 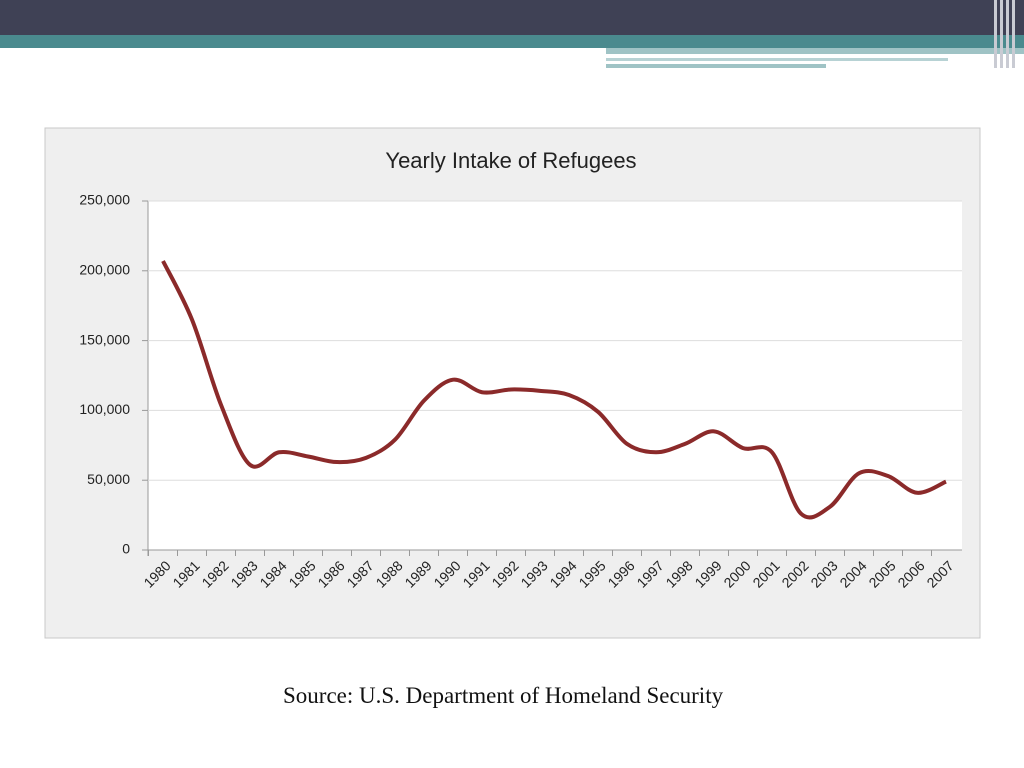 What do you see at coordinates (512, 41) in the screenshot?
I see `header-band` at bounding box center [512, 41].